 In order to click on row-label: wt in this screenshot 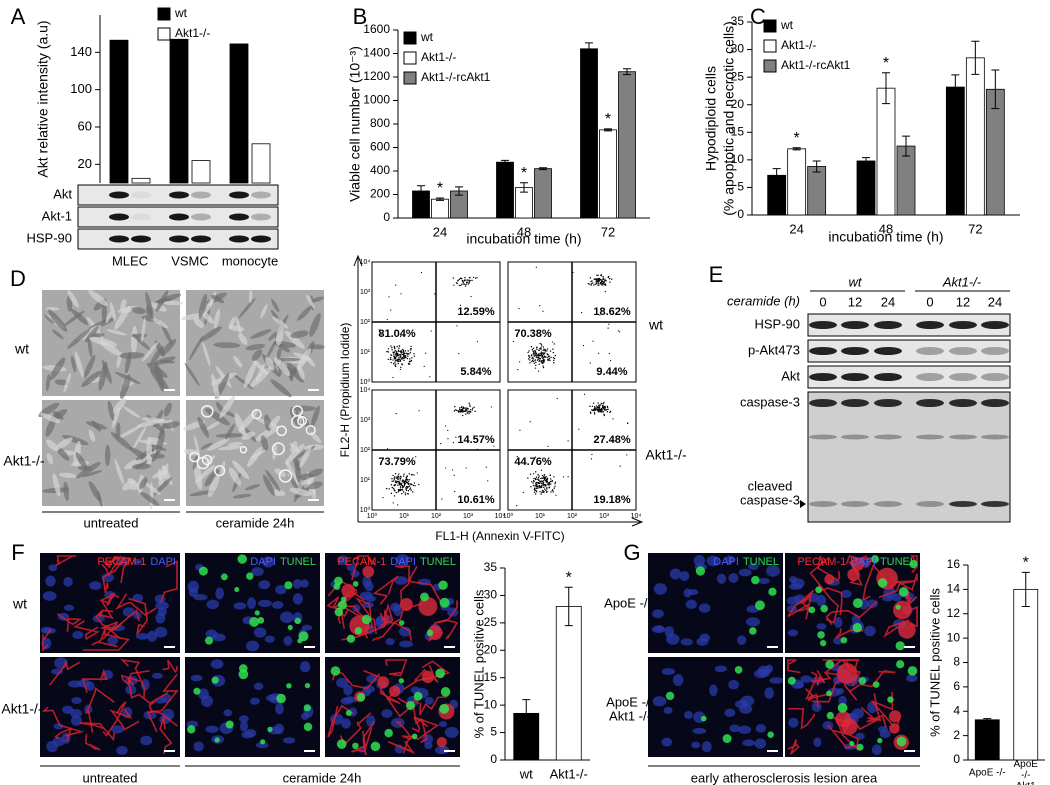, I will do `click(655, 325)`.